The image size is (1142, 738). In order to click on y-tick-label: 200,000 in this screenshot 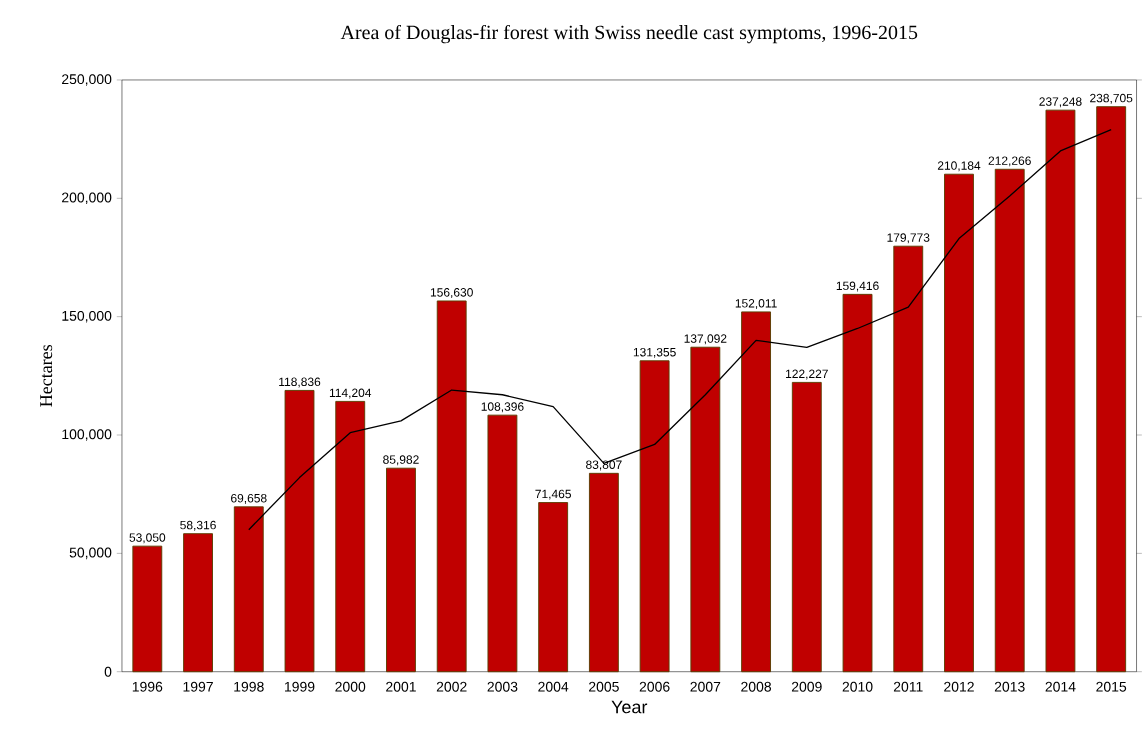, I will do `click(87, 198)`.